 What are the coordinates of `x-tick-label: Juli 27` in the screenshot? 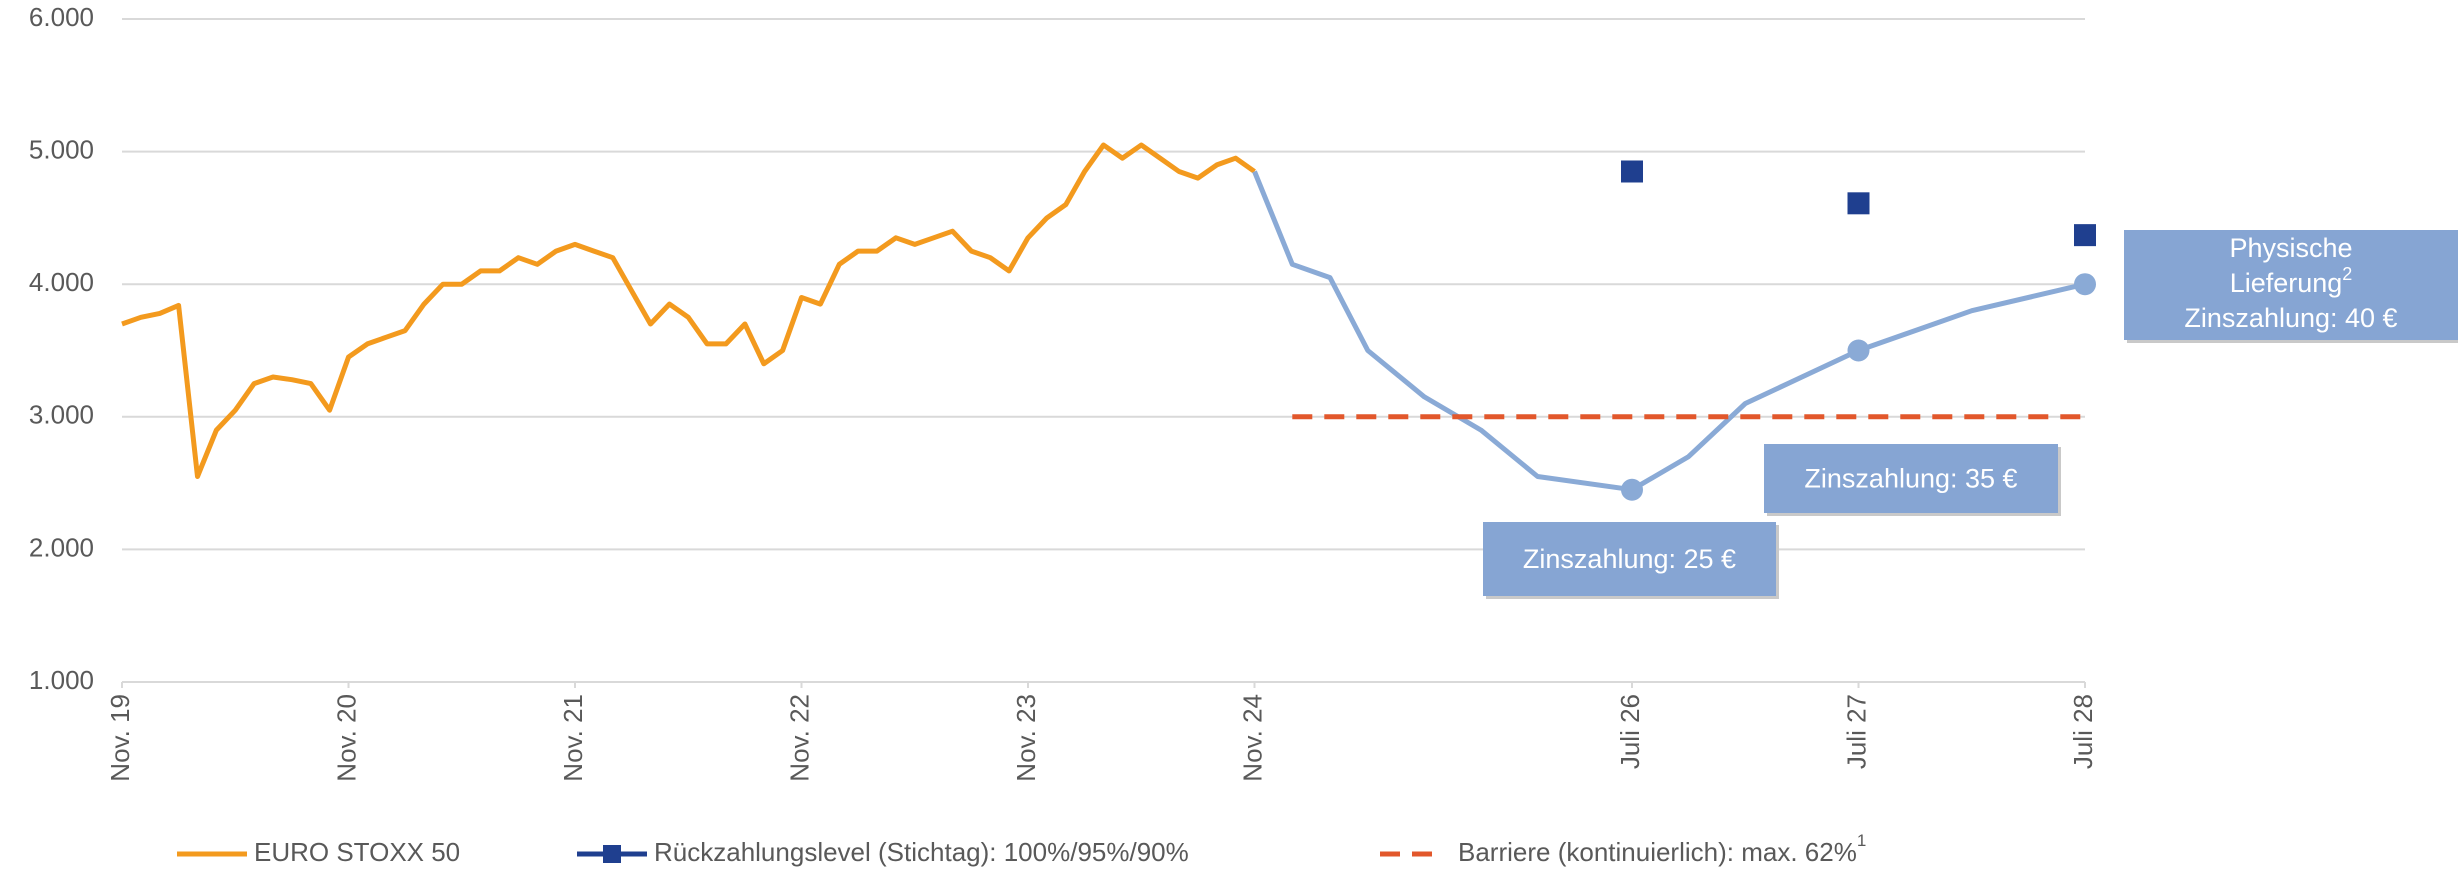 It's located at (1856, 731).